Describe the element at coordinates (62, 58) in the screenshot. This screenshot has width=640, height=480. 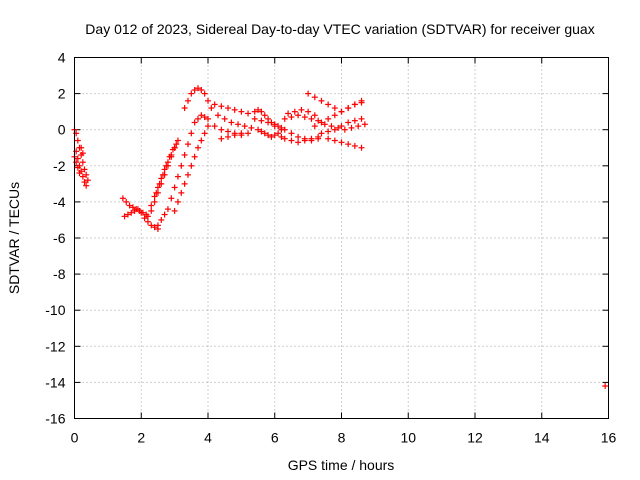
I see `y-tick-label: 4` at that location.